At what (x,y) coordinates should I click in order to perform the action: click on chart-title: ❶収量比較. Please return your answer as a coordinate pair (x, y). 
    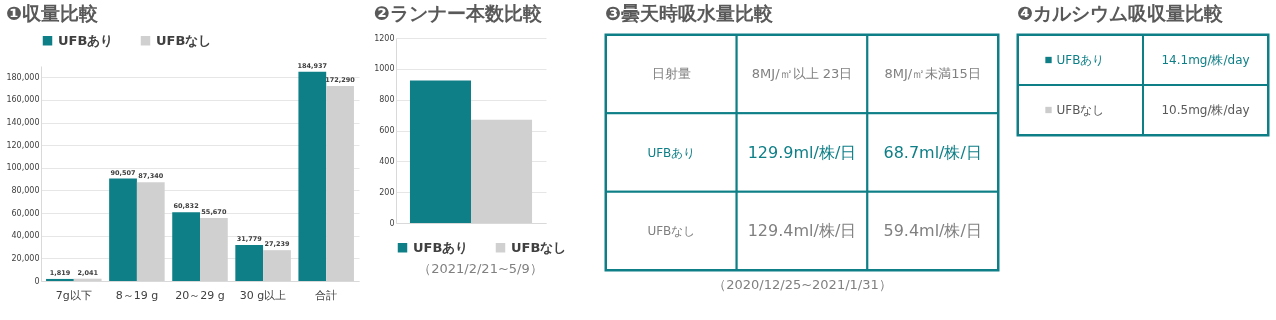
    Looking at the image, I should click on (52, 13).